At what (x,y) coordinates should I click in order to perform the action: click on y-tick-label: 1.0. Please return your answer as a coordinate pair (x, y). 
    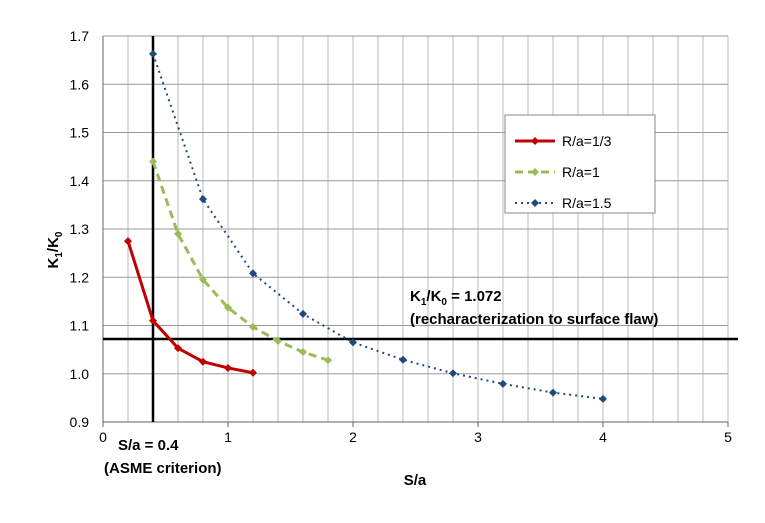
    Looking at the image, I should click on (80, 374).